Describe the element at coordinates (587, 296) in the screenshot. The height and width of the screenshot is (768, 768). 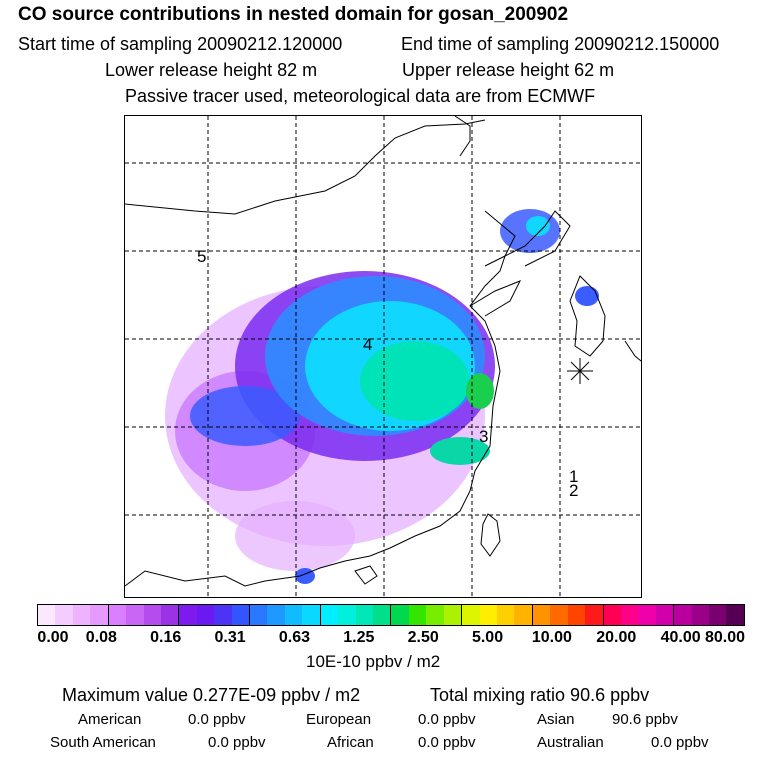
I see `plume-korea` at that location.